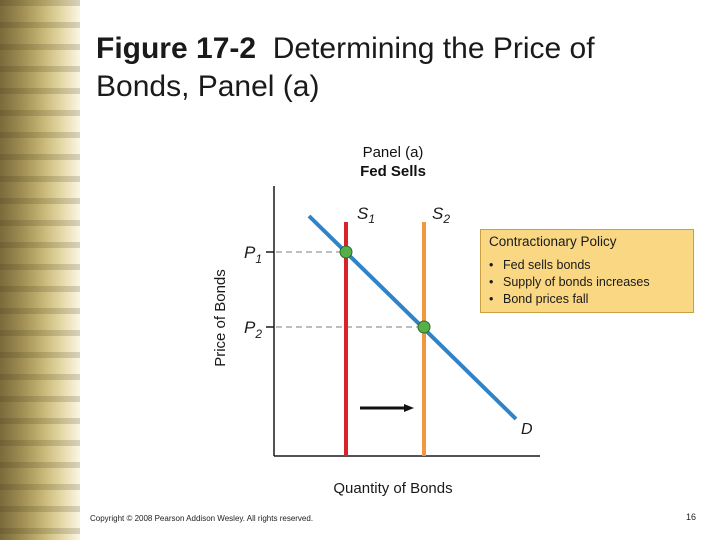 The width and height of the screenshot is (720, 540). What do you see at coordinates (409, 408) in the screenshot?
I see `shift-arrowhead` at bounding box center [409, 408].